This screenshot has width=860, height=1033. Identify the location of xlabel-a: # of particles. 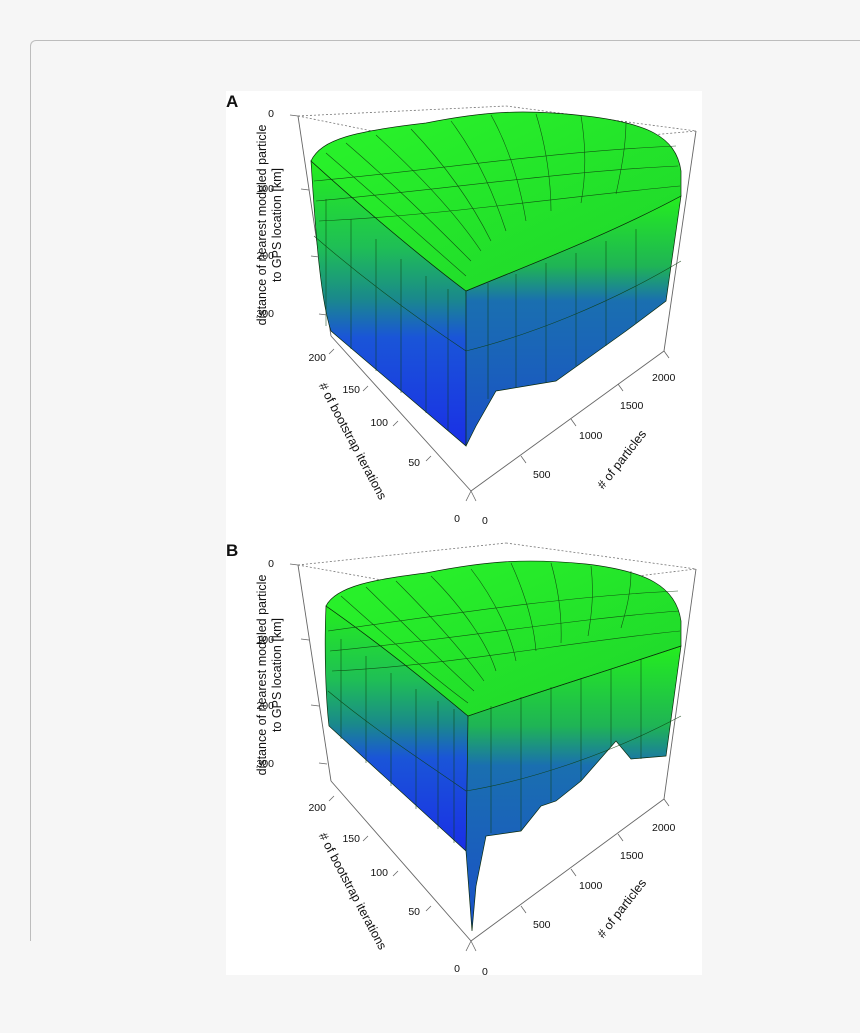
(622, 459).